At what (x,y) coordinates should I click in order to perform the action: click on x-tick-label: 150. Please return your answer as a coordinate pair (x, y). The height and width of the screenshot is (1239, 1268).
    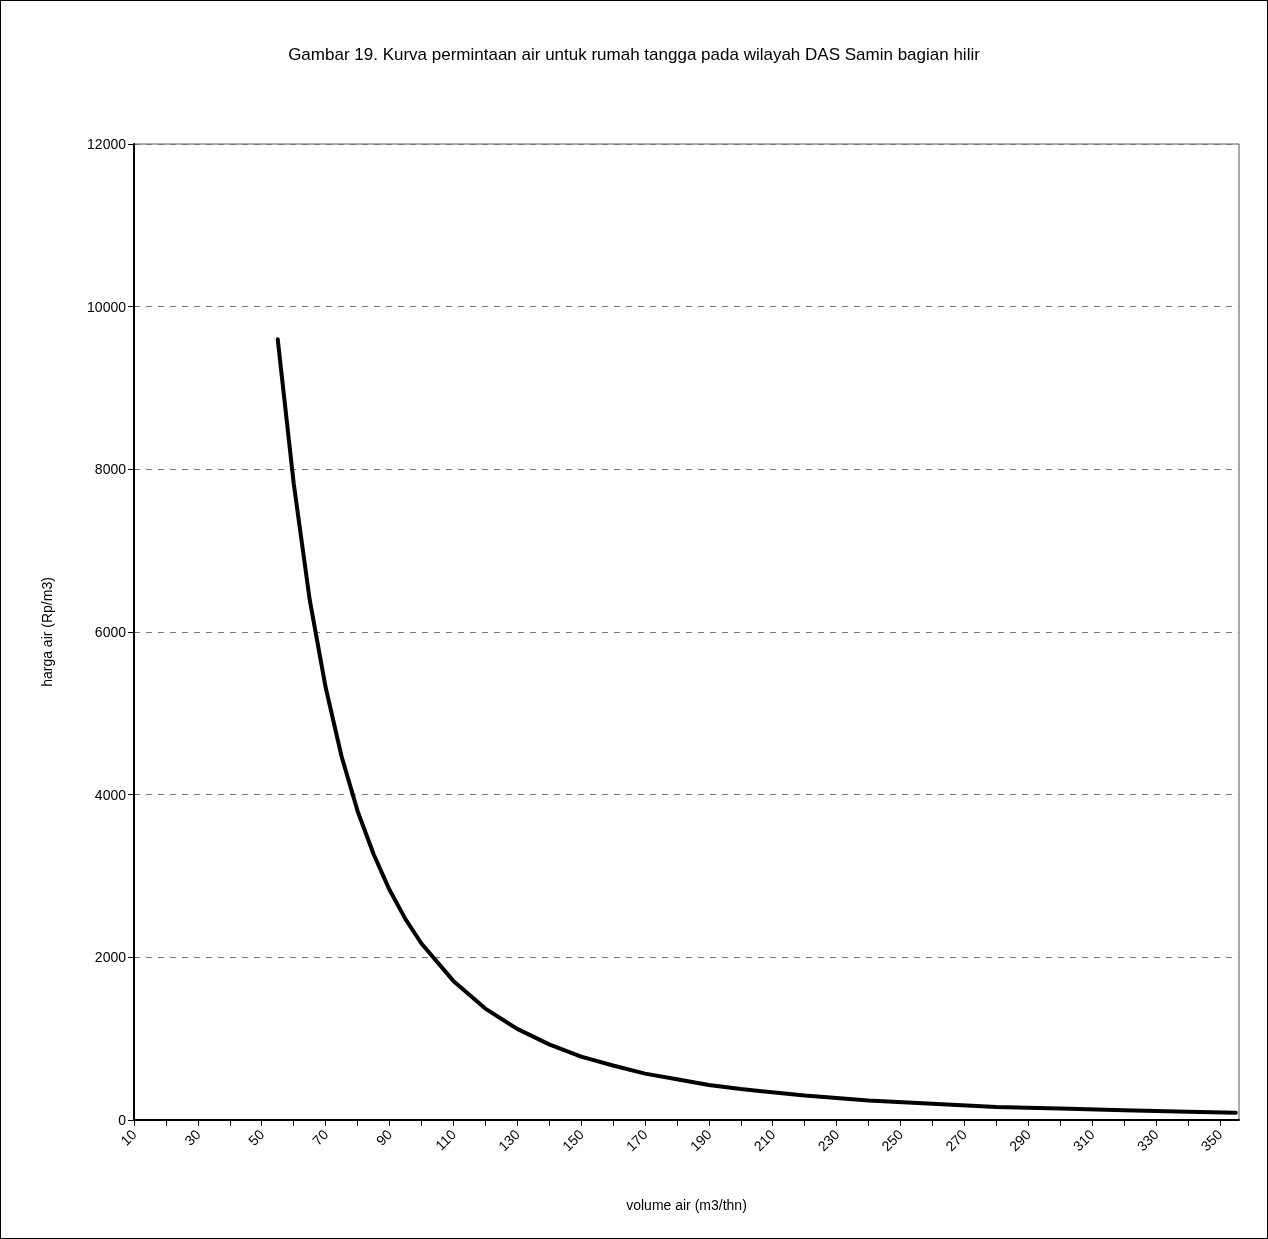
    Looking at the image, I should click on (572, 1140).